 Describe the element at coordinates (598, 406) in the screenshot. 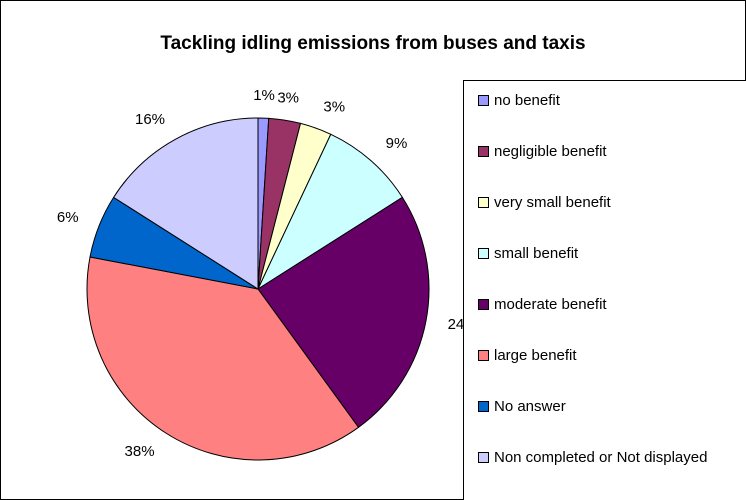

I see `legend-item: No answer` at that location.